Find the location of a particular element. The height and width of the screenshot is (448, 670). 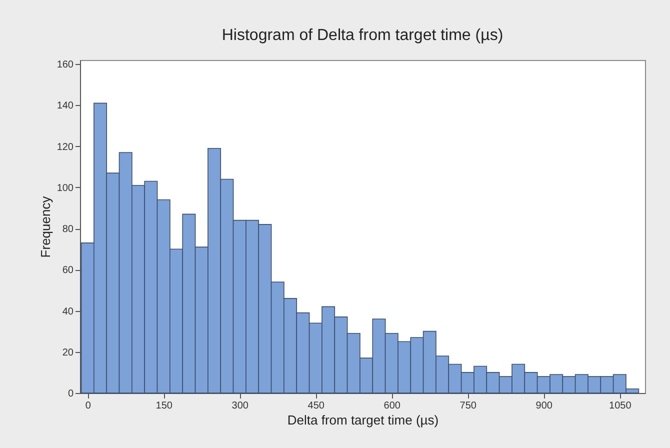

x-tick-label: 900 is located at coordinates (544, 406).